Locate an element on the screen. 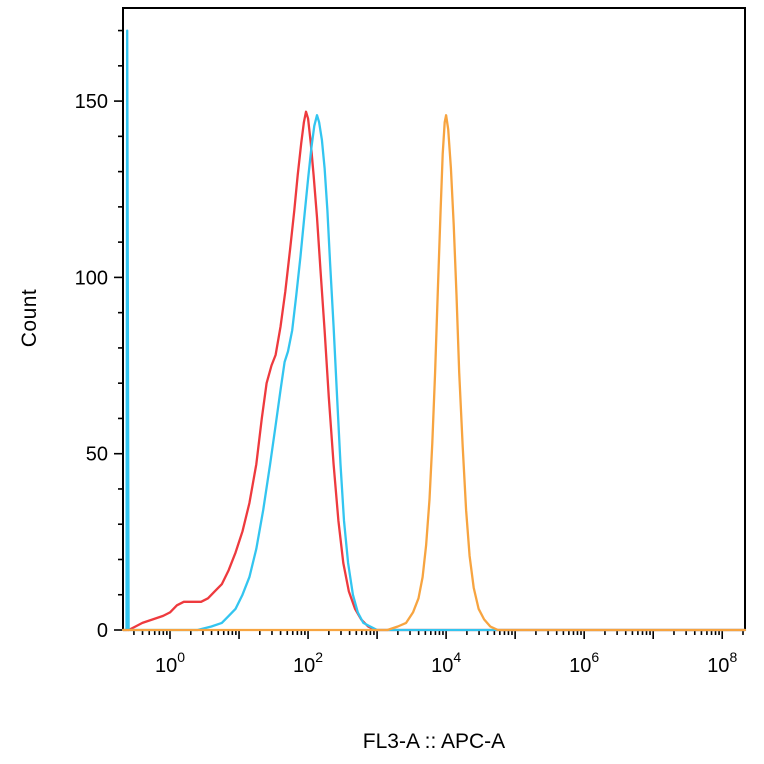 This screenshot has height=764, width=764. x-tick-label-10e0: 10⁰ is located at coordinates (170, 663).